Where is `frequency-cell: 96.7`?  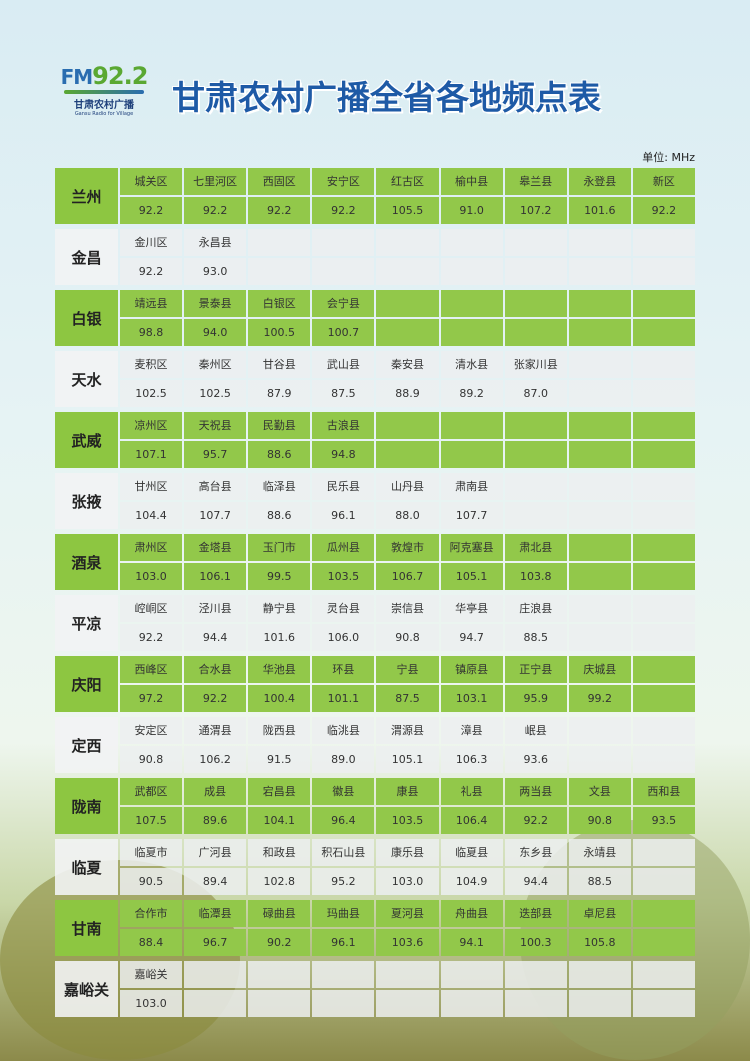
frequency-cell: 96.7 is located at coordinates (215, 942).